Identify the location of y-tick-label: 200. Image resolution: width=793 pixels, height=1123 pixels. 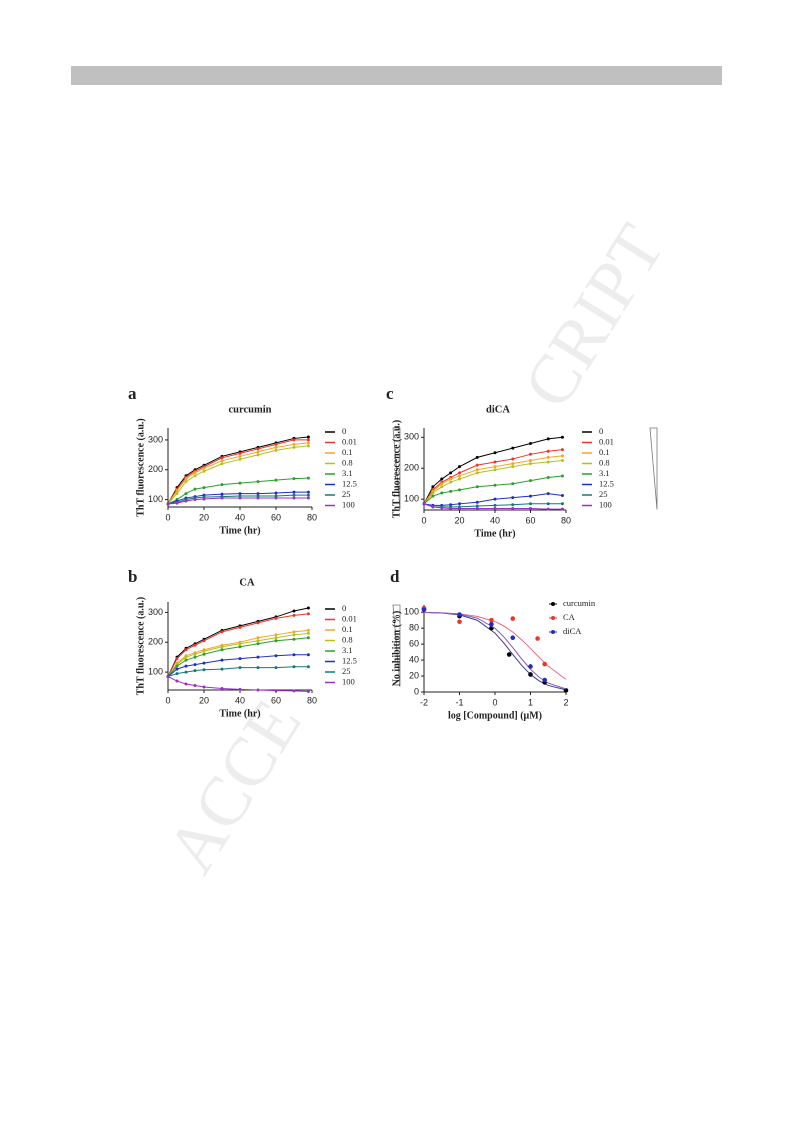
(155, 469).